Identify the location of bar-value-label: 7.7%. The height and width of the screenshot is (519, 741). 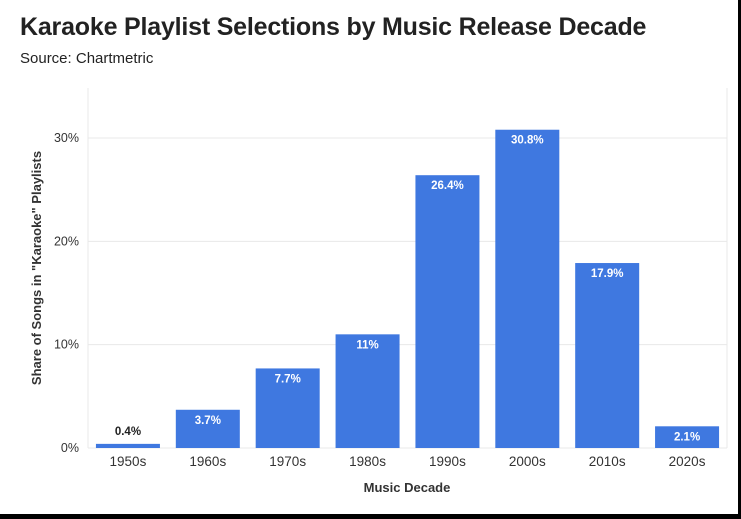
(288, 379).